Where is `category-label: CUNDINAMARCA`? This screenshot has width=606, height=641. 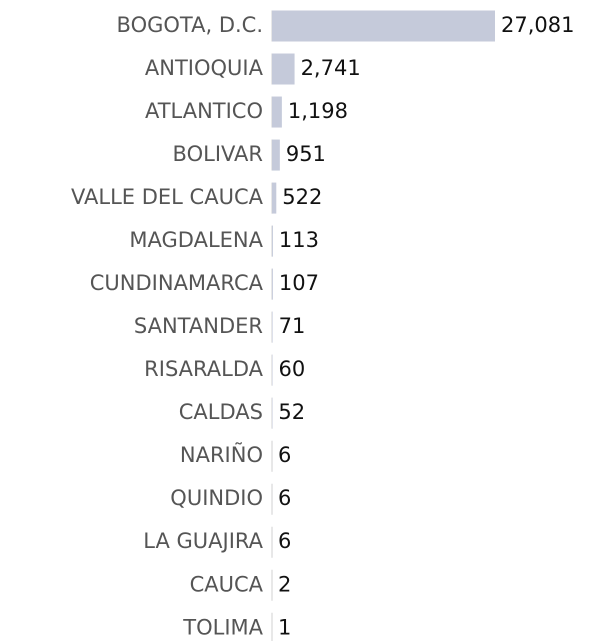 category-label: CUNDINAMARCA is located at coordinates (177, 283).